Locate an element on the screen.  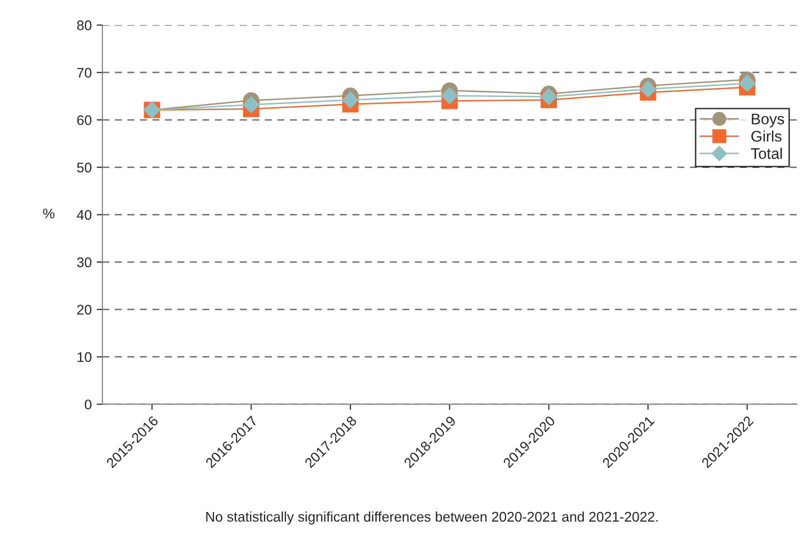
y-tick-label: 30 is located at coordinates (84, 262).